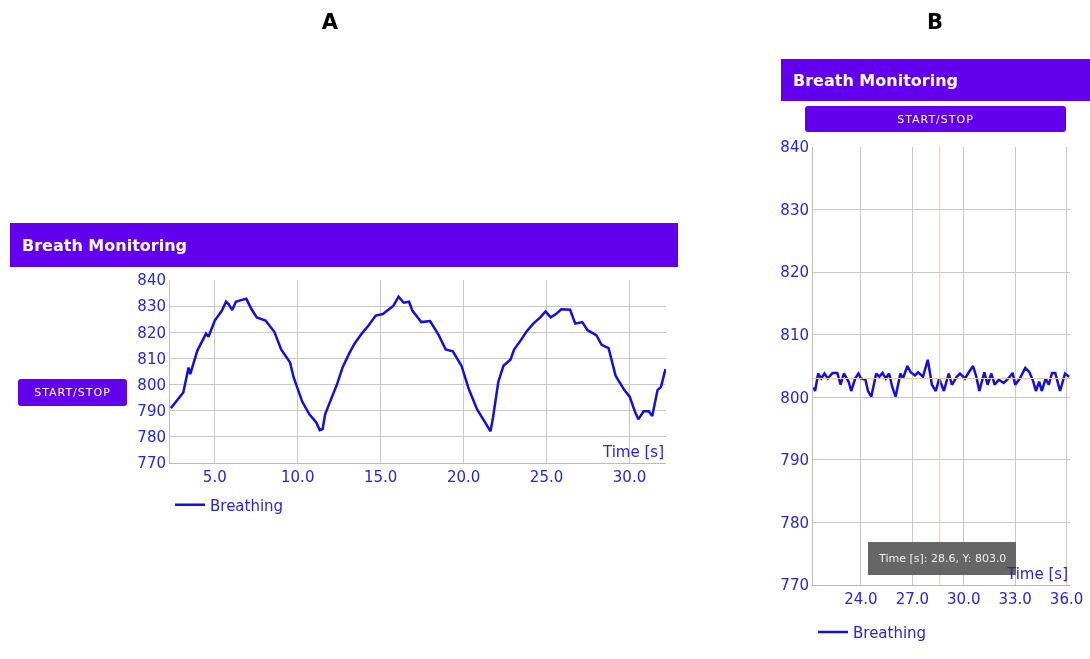 This screenshot has width=1090, height=659. What do you see at coordinates (1015, 599) in the screenshot?
I see `x-tick-label: 33.0` at bounding box center [1015, 599].